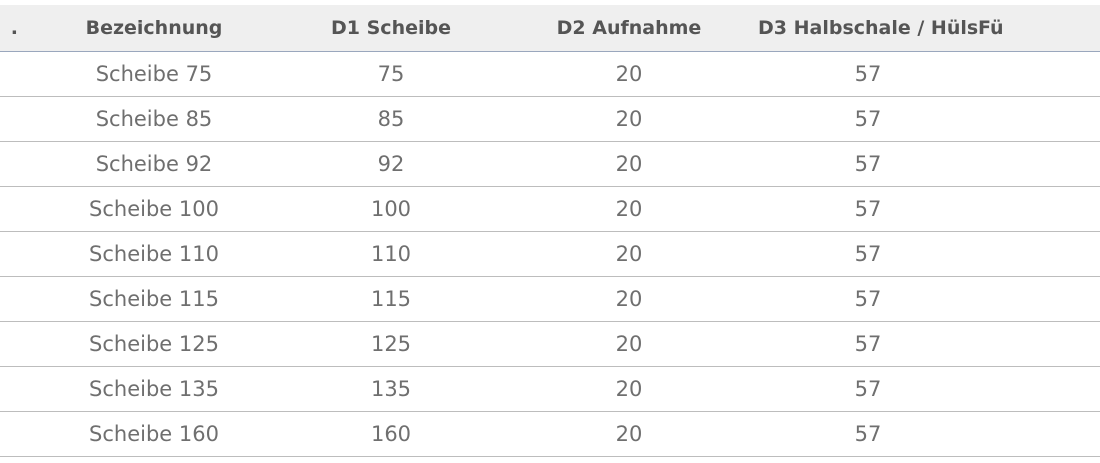 The image size is (1100, 463). Describe the element at coordinates (154, 434) in the screenshot. I see `cell-bezeichnung: Scheibe 160` at that location.